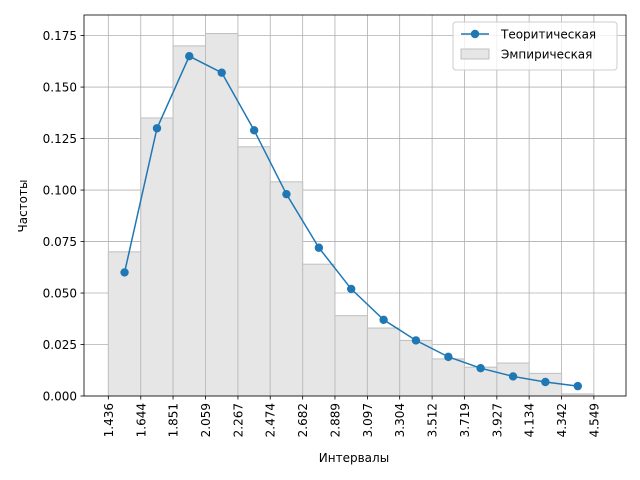 The image size is (640, 480). I want to click on y-tick-labels: 0.000 0.025 0.050 0.075 0.100 0.125 0.150 0.175, so click(60, 216).